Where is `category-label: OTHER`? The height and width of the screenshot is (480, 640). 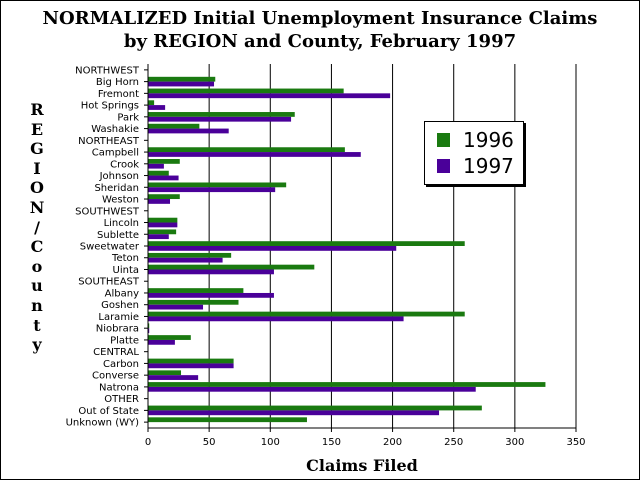
category-label: OTHER is located at coordinates (121, 399).